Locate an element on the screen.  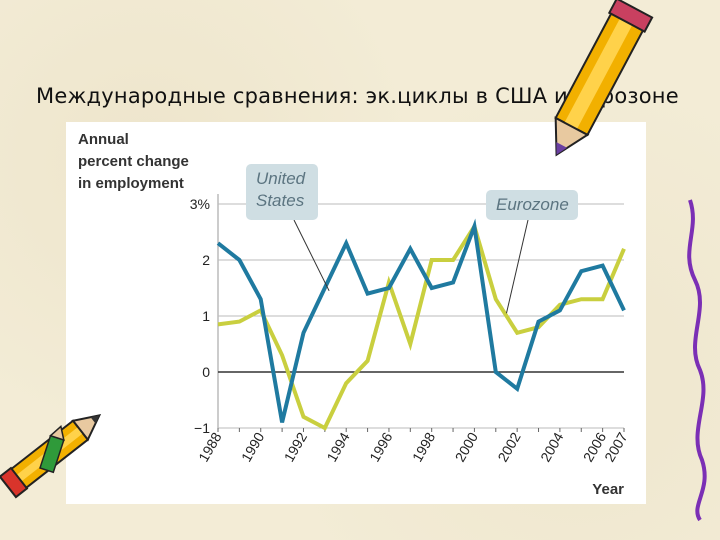
x-tick-label: 1992 is located at coordinates (296, 446).